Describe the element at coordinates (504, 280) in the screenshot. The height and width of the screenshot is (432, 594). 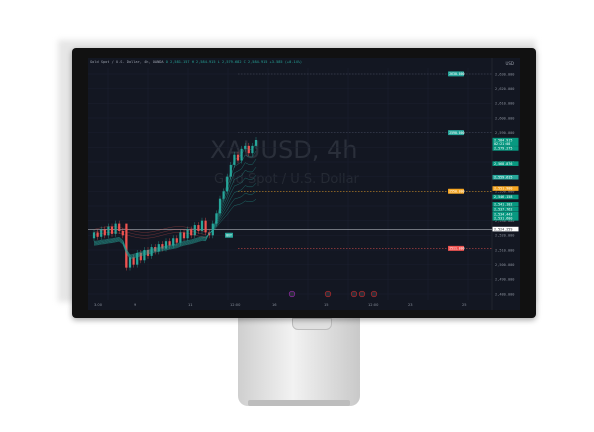
I see `y-tick-label: 2,490.000` at that location.